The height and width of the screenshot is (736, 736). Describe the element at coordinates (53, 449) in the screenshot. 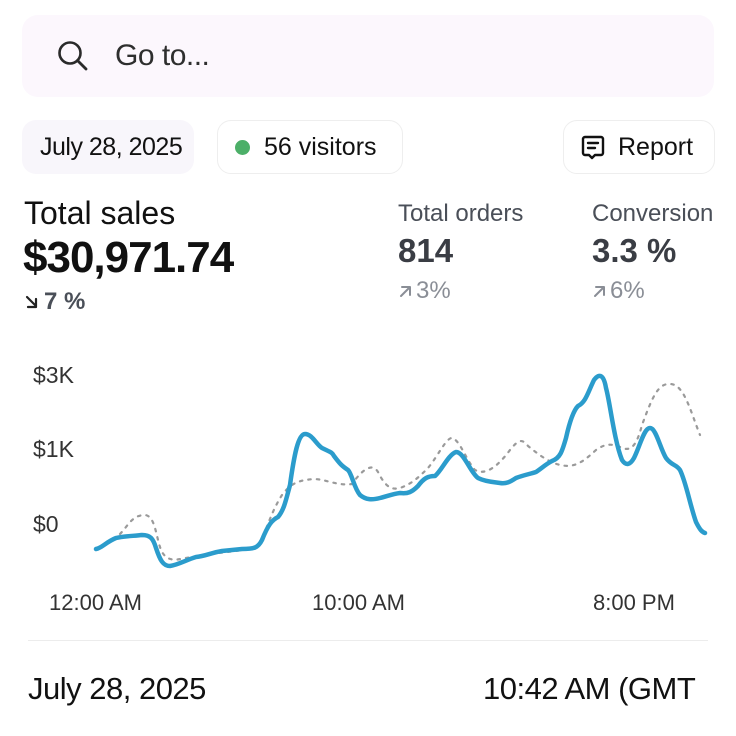

I see `y-tick-label: $1K` at that location.